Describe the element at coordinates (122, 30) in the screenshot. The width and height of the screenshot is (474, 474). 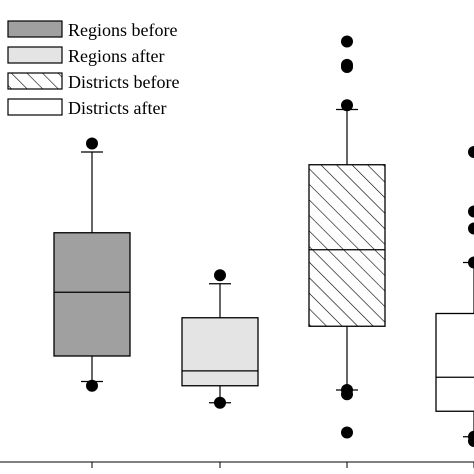
I see `legend-label: Regions before` at that location.